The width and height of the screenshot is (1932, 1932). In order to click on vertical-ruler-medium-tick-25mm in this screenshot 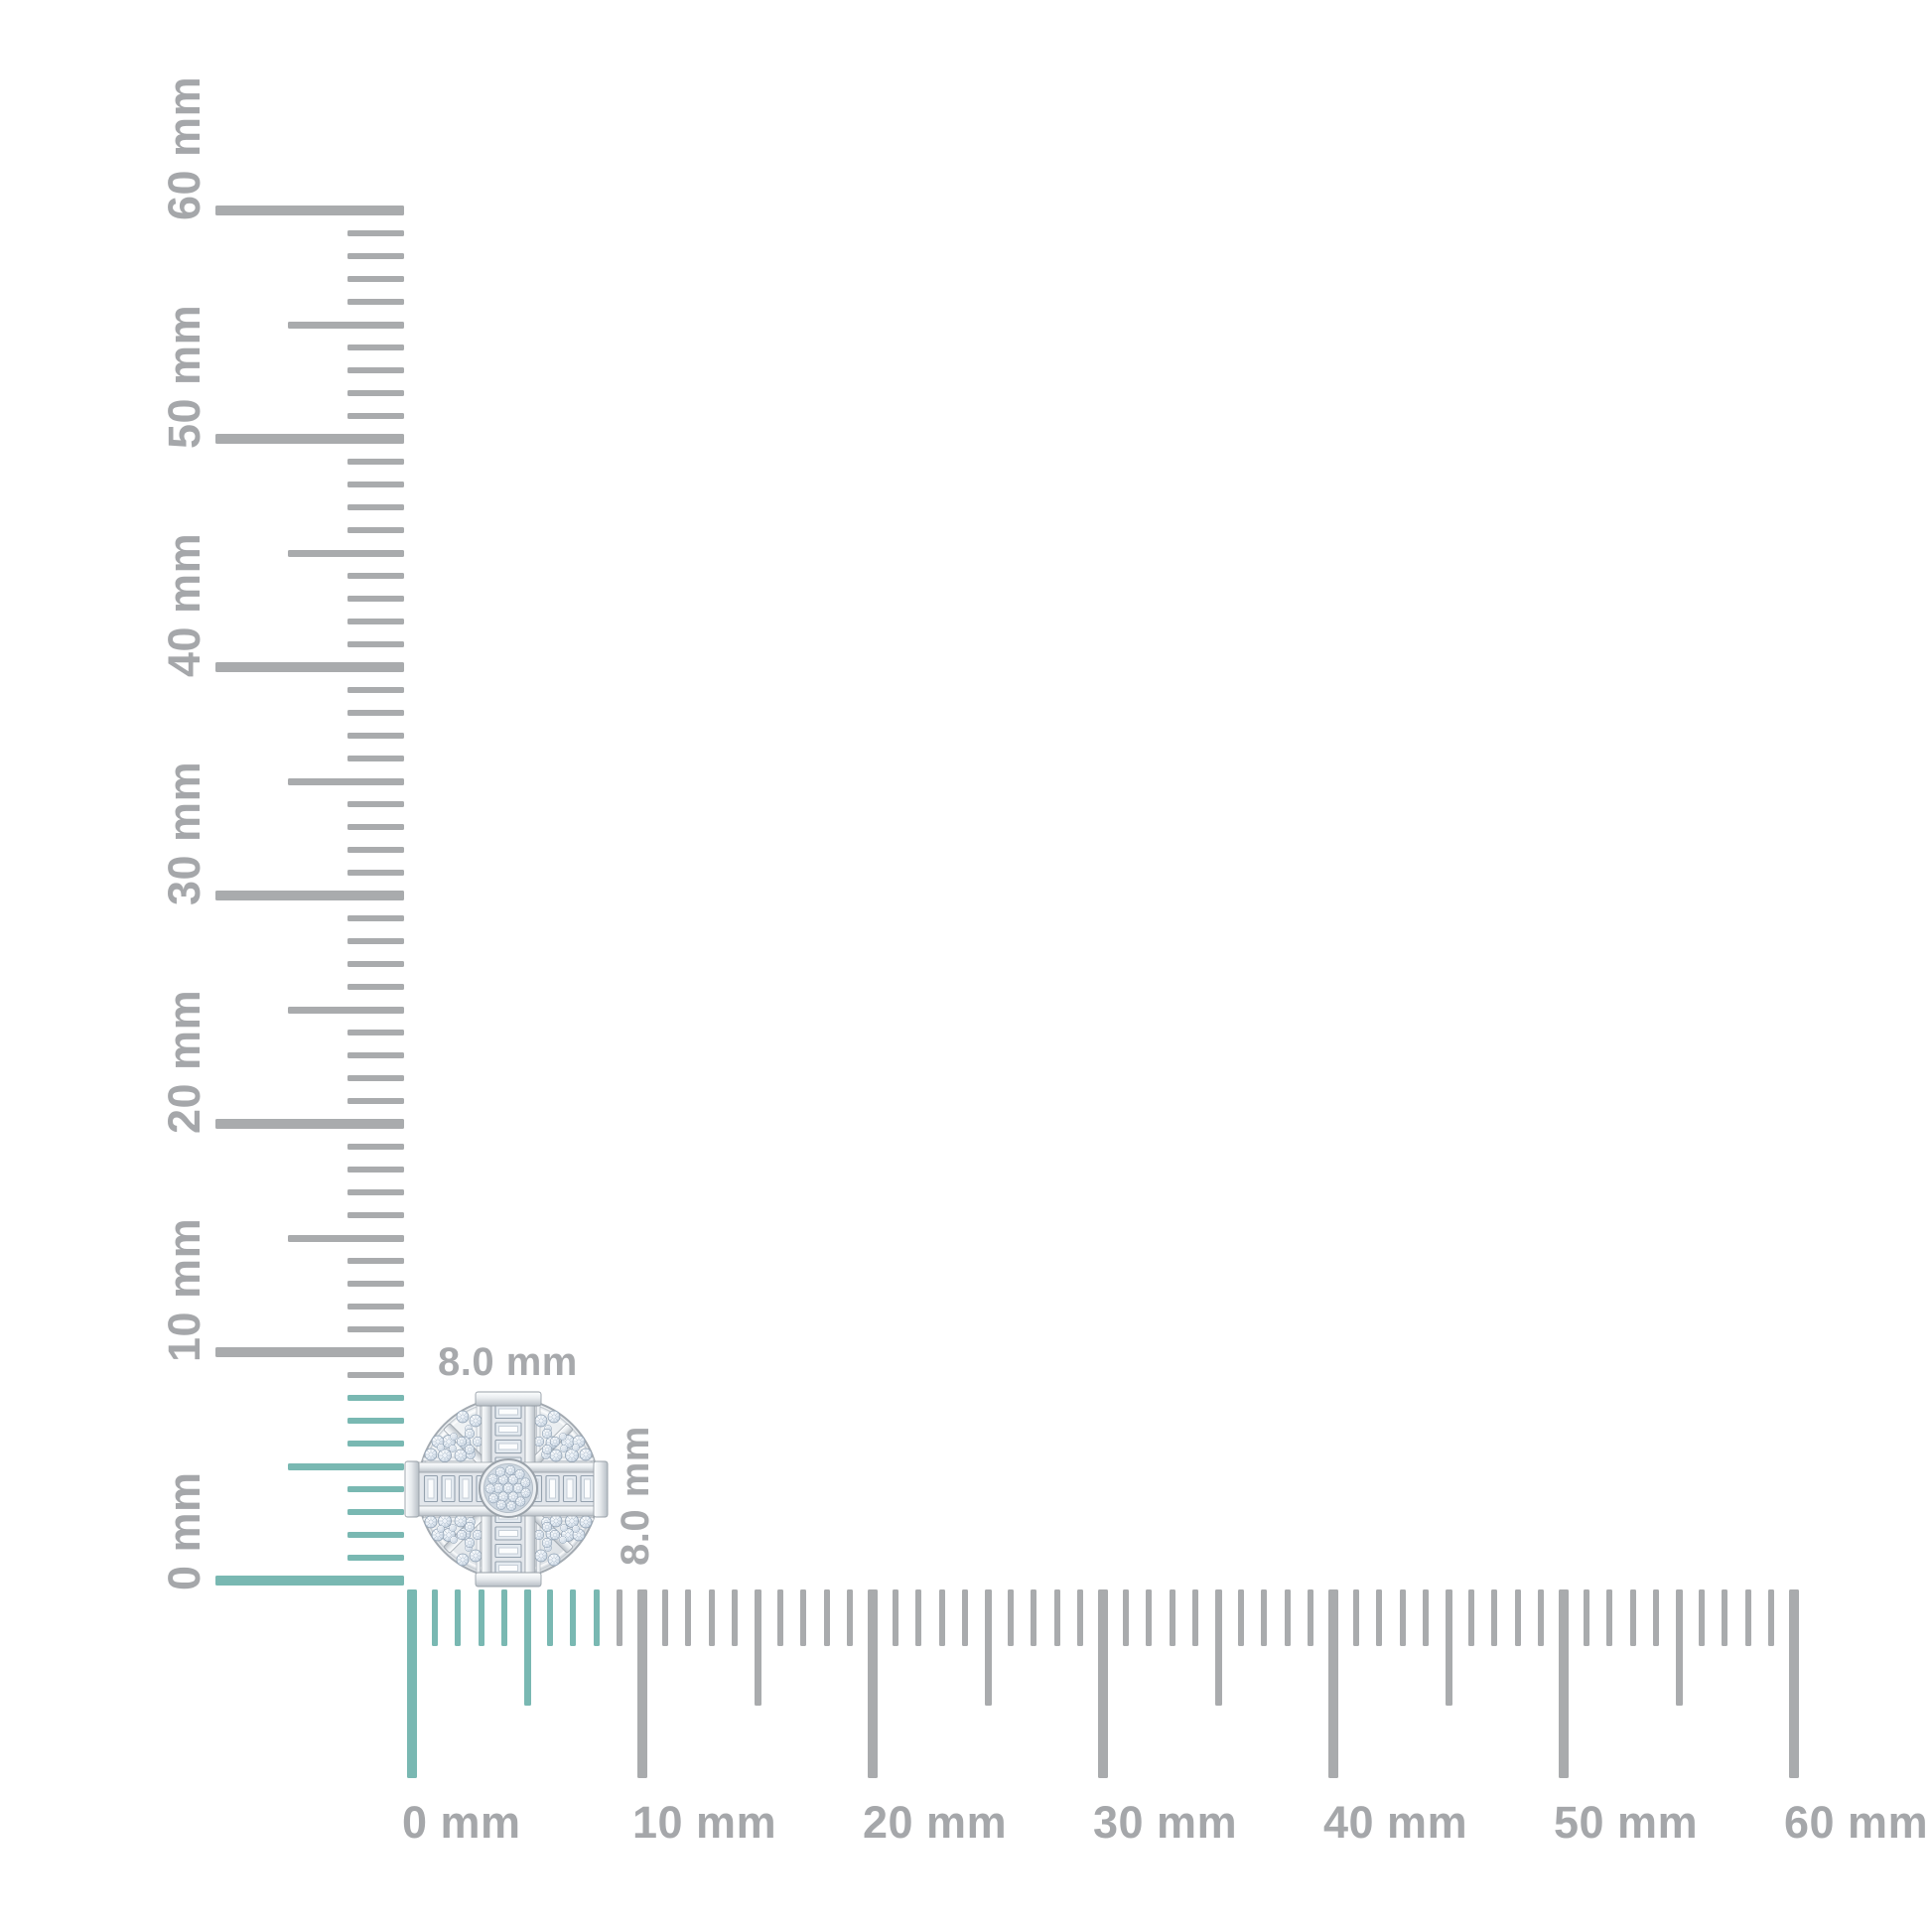, I will do `click(346, 1010)`.